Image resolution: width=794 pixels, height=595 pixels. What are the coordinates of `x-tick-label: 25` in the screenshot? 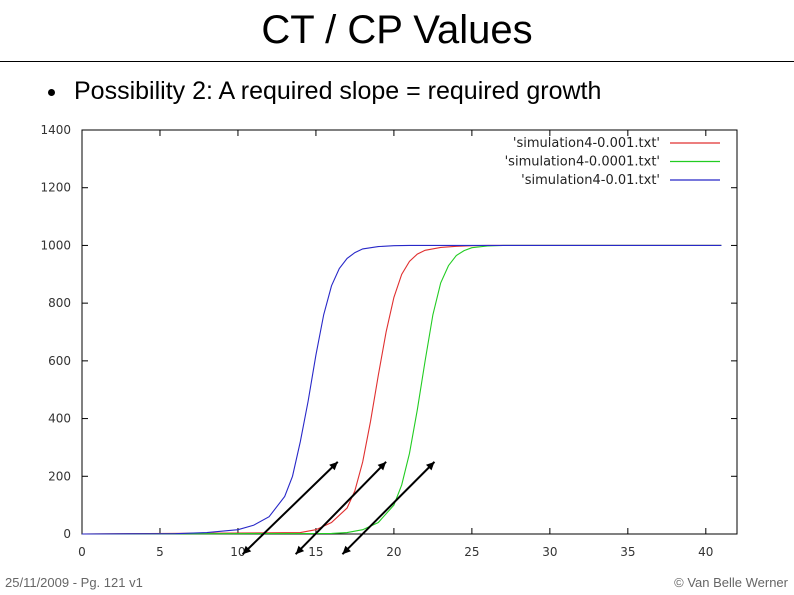 It's located at (471, 552).